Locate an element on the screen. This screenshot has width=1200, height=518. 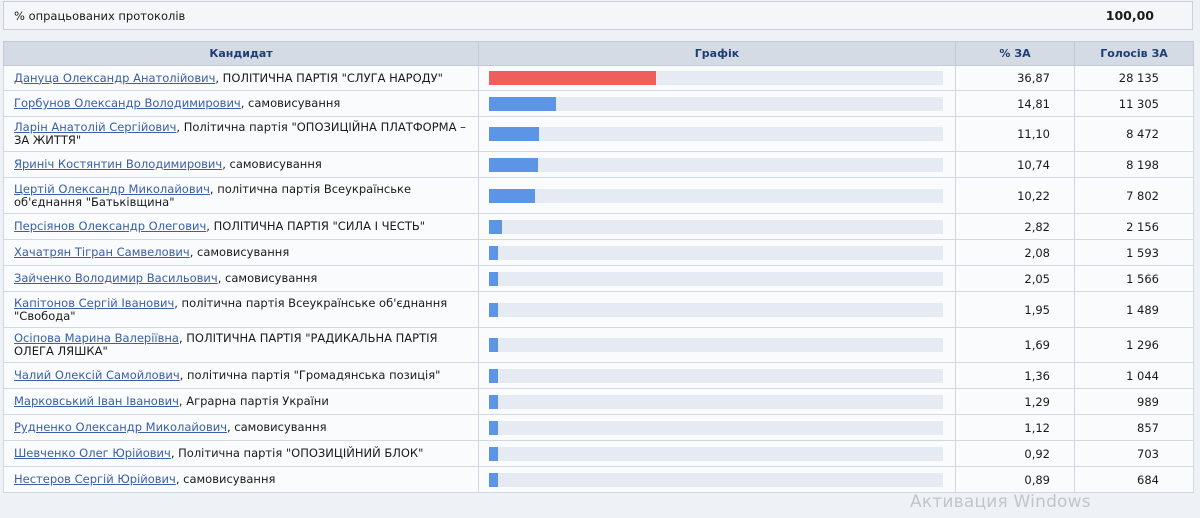
candidate-link: Хачатрян Тігран Самвелович is located at coordinates (102, 252).